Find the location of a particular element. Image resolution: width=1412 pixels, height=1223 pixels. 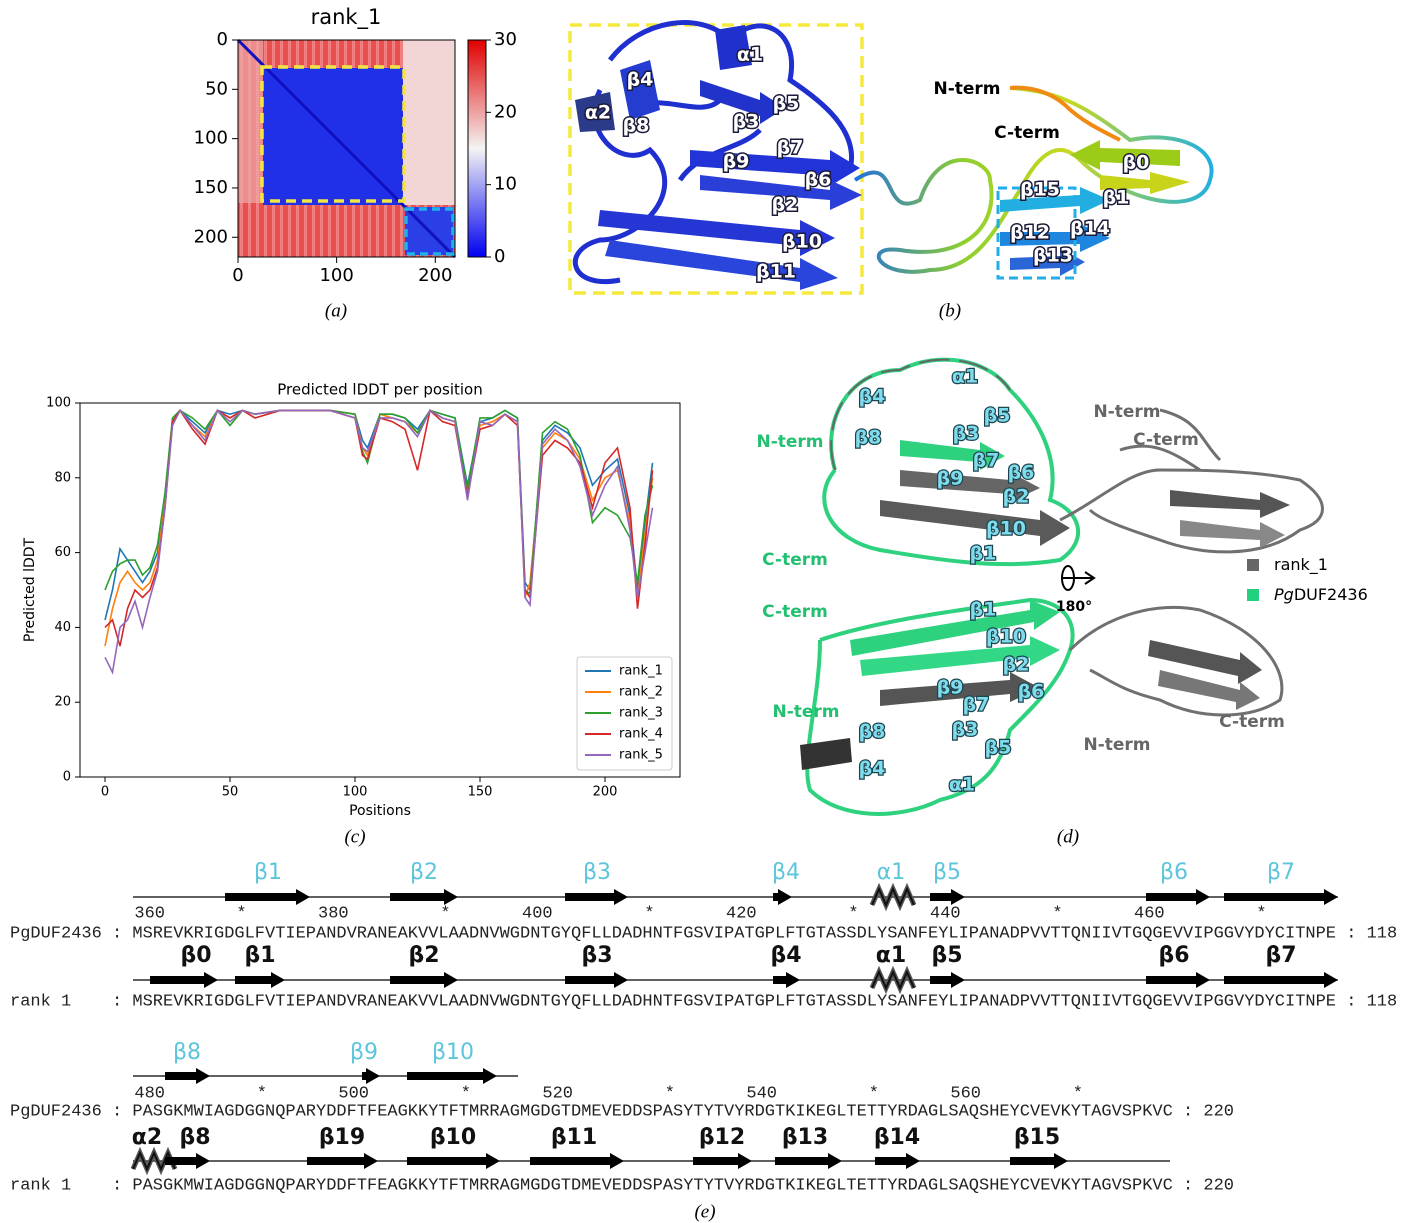

sequence-name: PgDUF2436 is located at coordinates (56, 933).